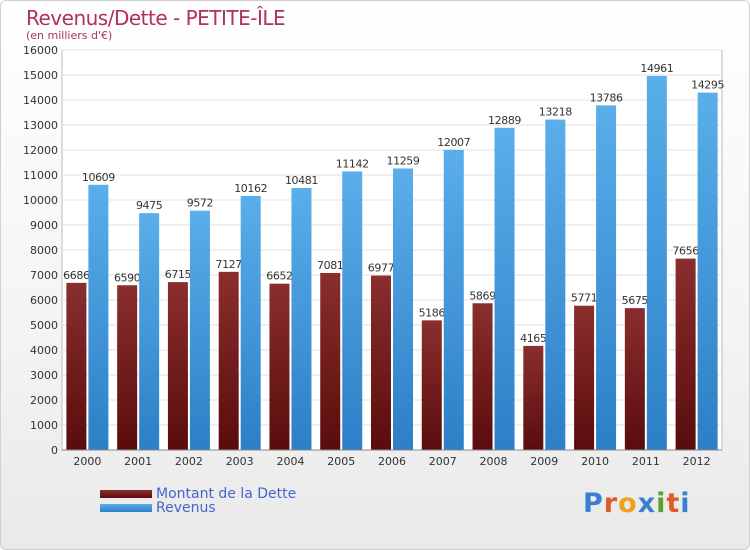  Describe the element at coordinates (76, 275) in the screenshot. I see `data-label: 6686` at that location.